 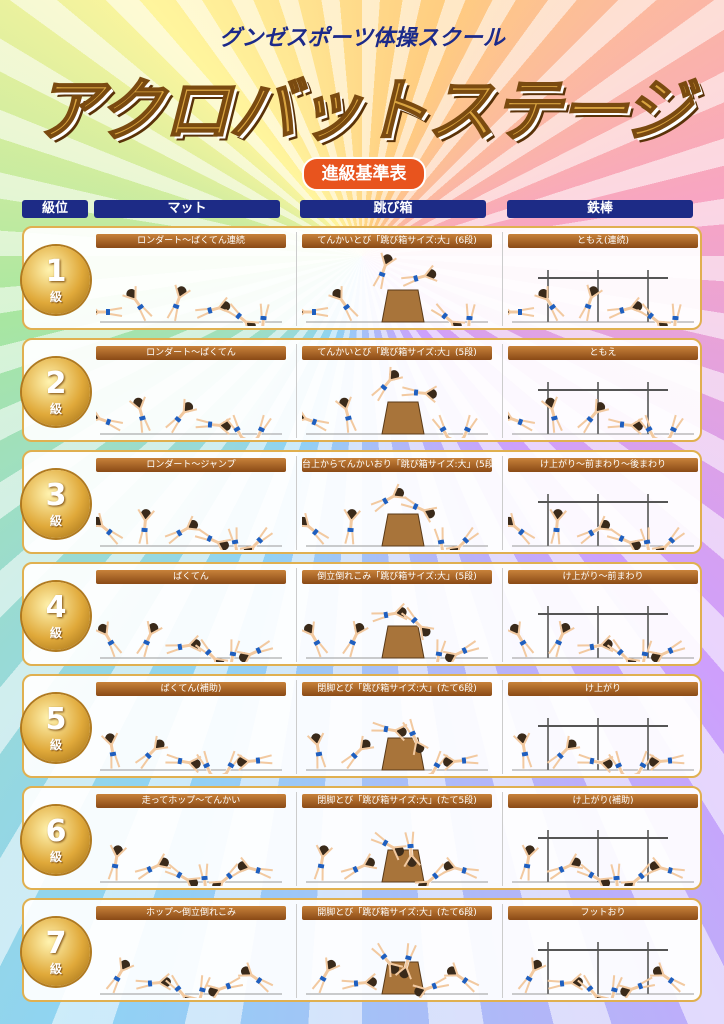 What do you see at coordinates (56, 607) in the screenshot?
I see `level-number: 4` at bounding box center [56, 607].